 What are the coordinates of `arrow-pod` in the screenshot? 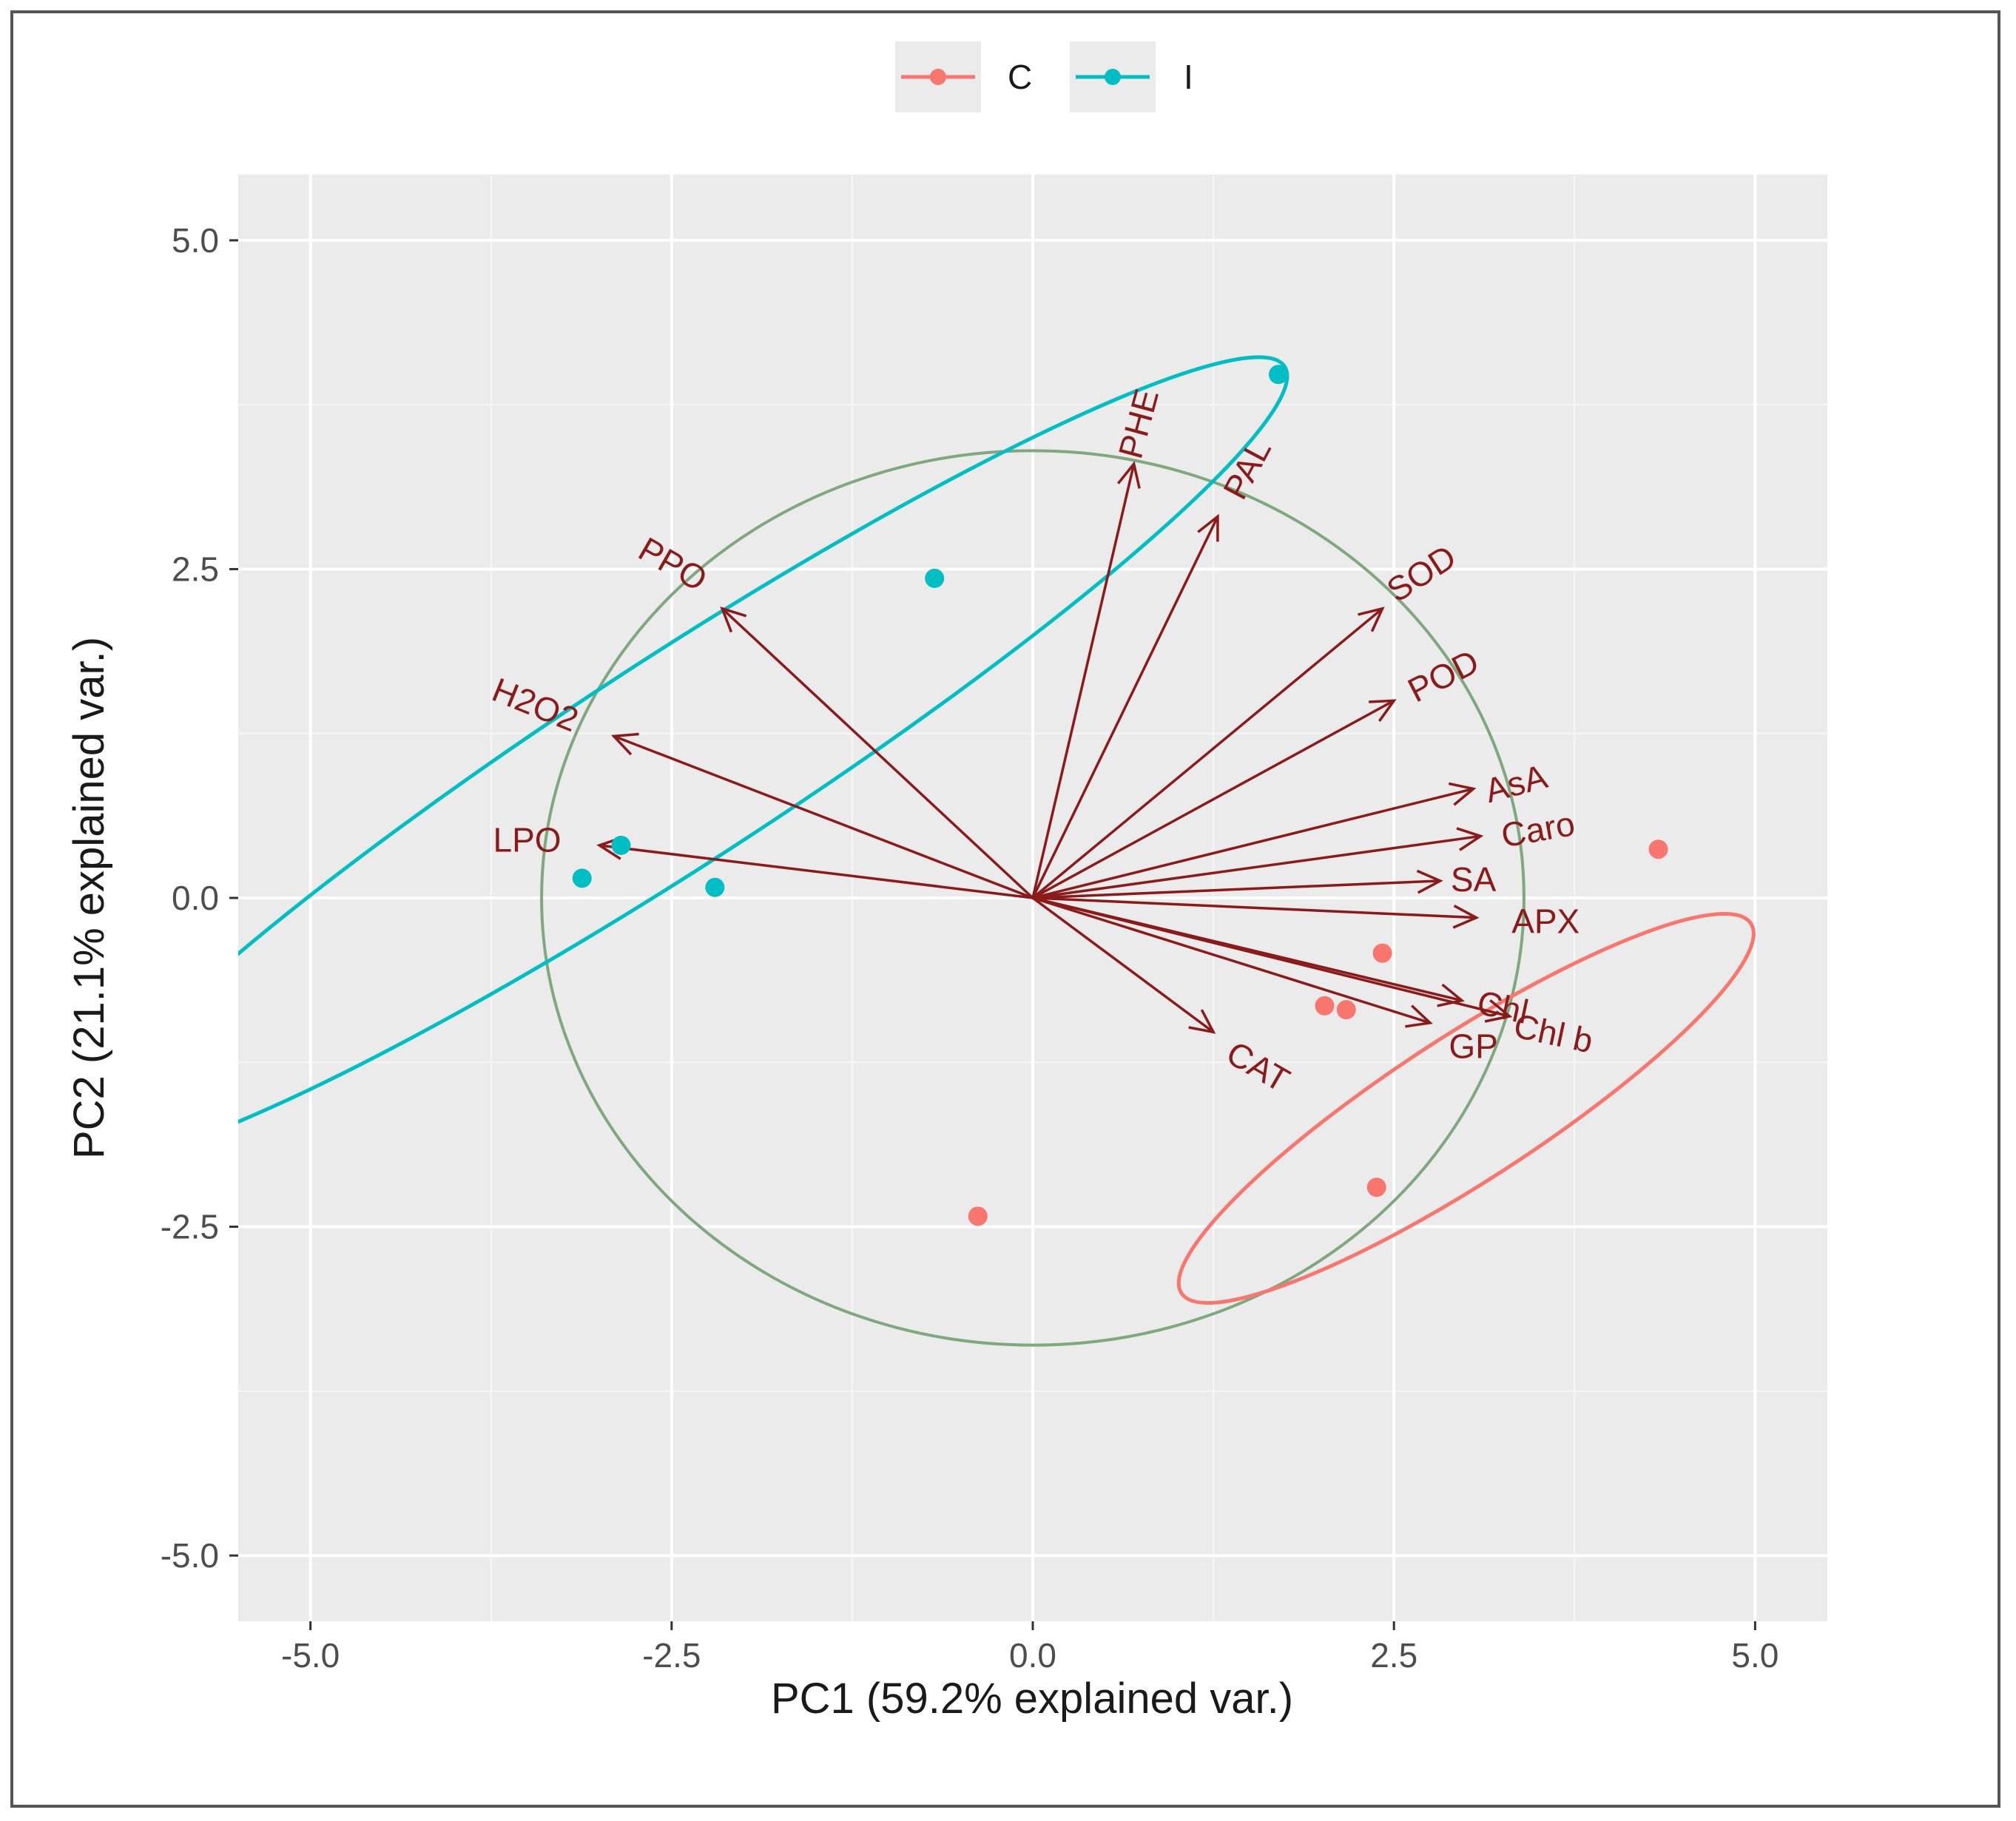 It's located at (1213, 799).